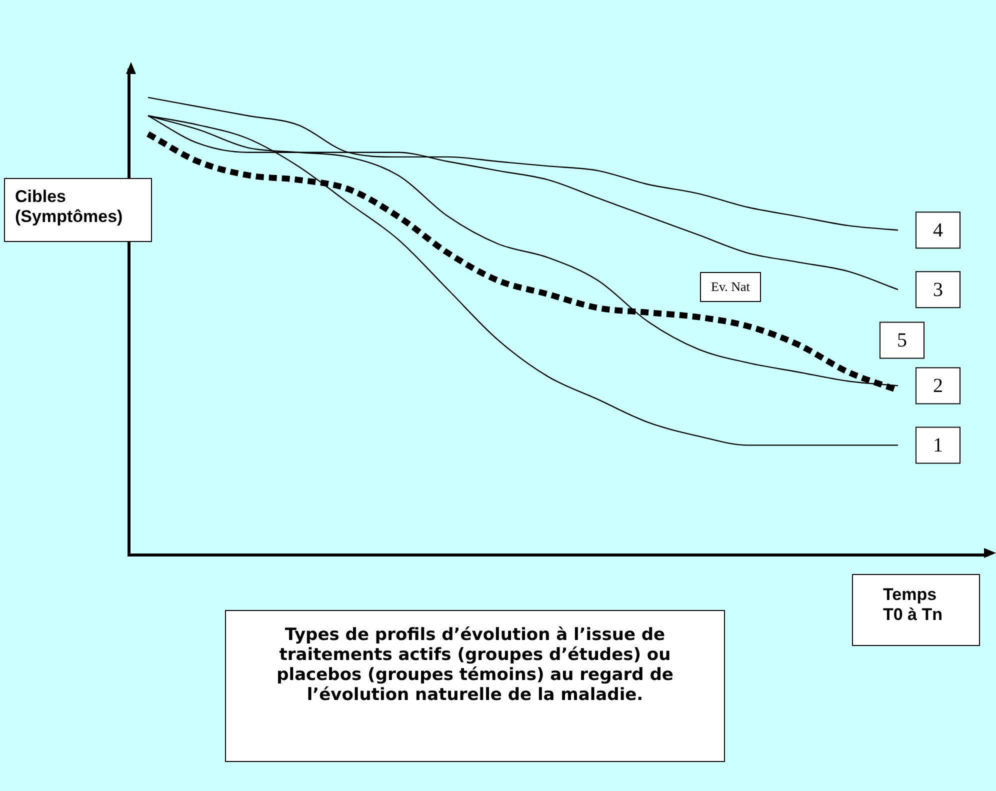  I want to click on series-label: 2, so click(938, 385).